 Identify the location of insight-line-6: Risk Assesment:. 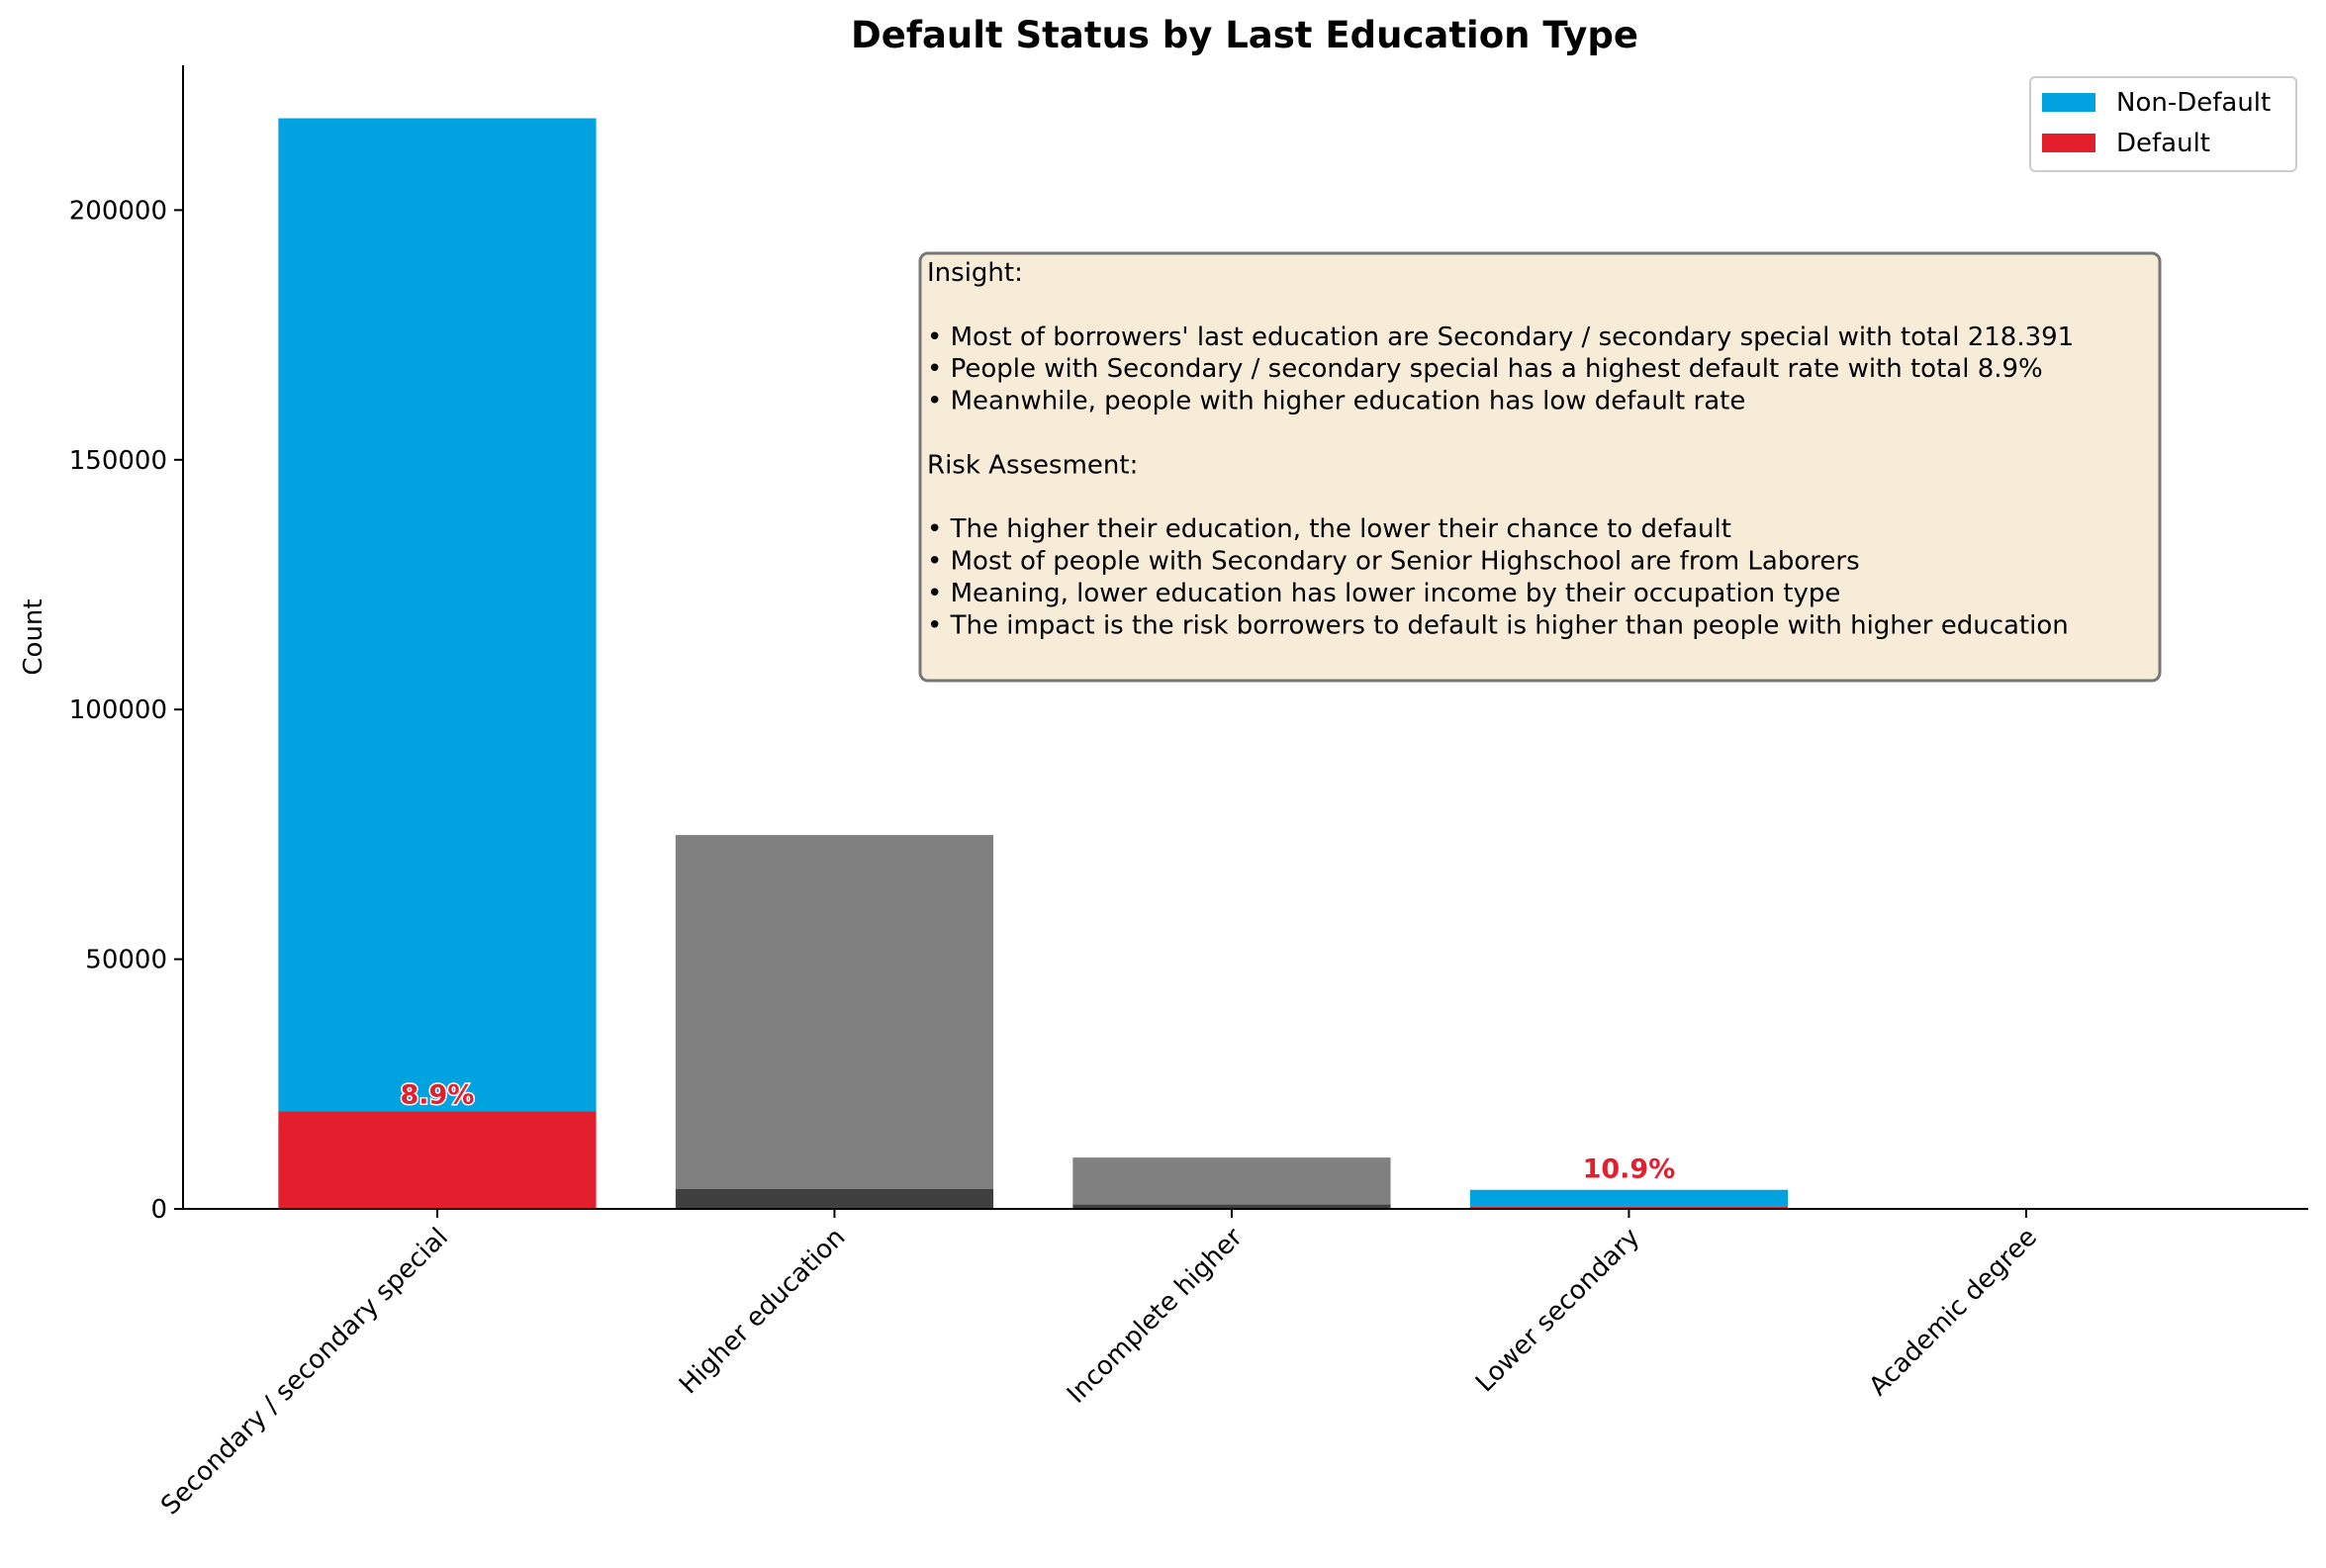
(1032, 465).